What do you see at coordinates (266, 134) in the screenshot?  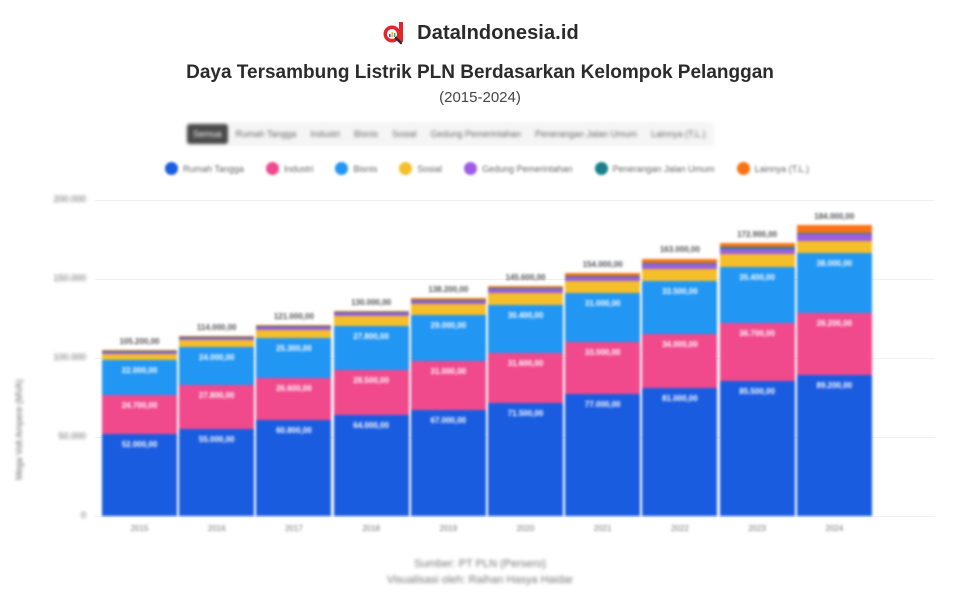 I see `tab-rumah-tangga: Rumah Tangga` at bounding box center [266, 134].